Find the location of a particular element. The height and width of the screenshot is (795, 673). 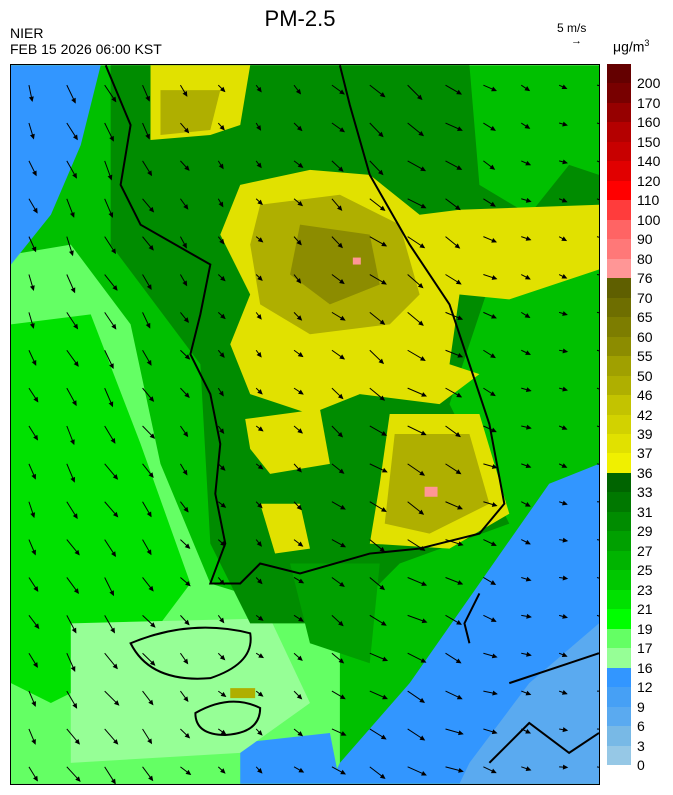

jeju-coastline is located at coordinates (228, 718).